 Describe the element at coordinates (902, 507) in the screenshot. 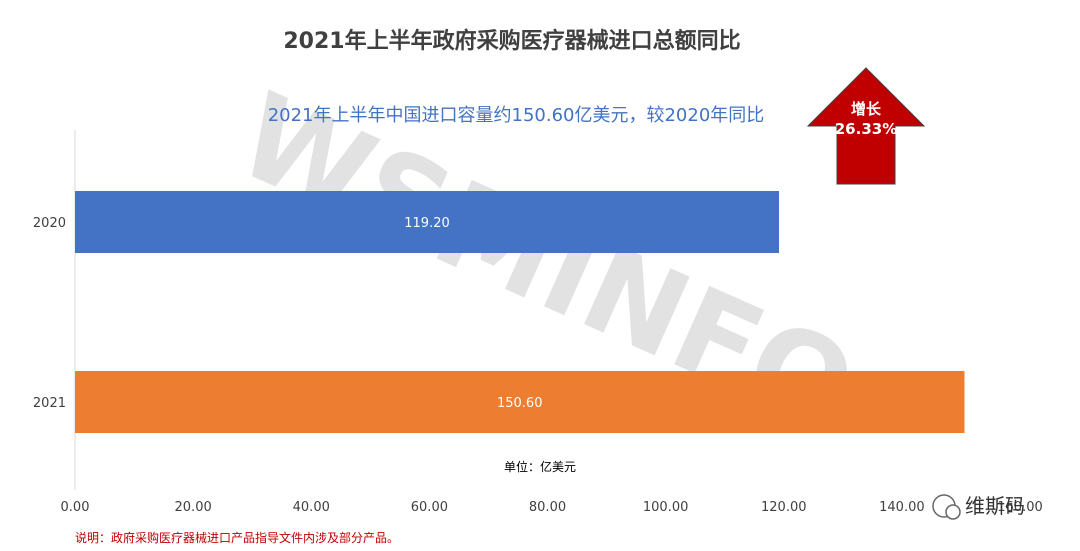

I see `x-tick-label: 140.00` at that location.